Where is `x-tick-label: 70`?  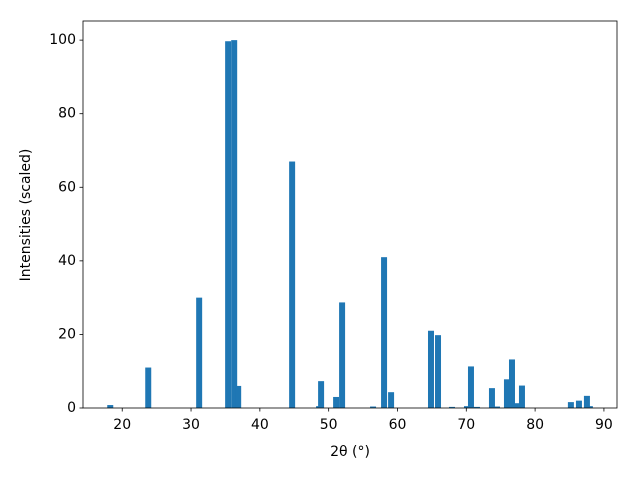 x-tick-label: 70 is located at coordinates (466, 425).